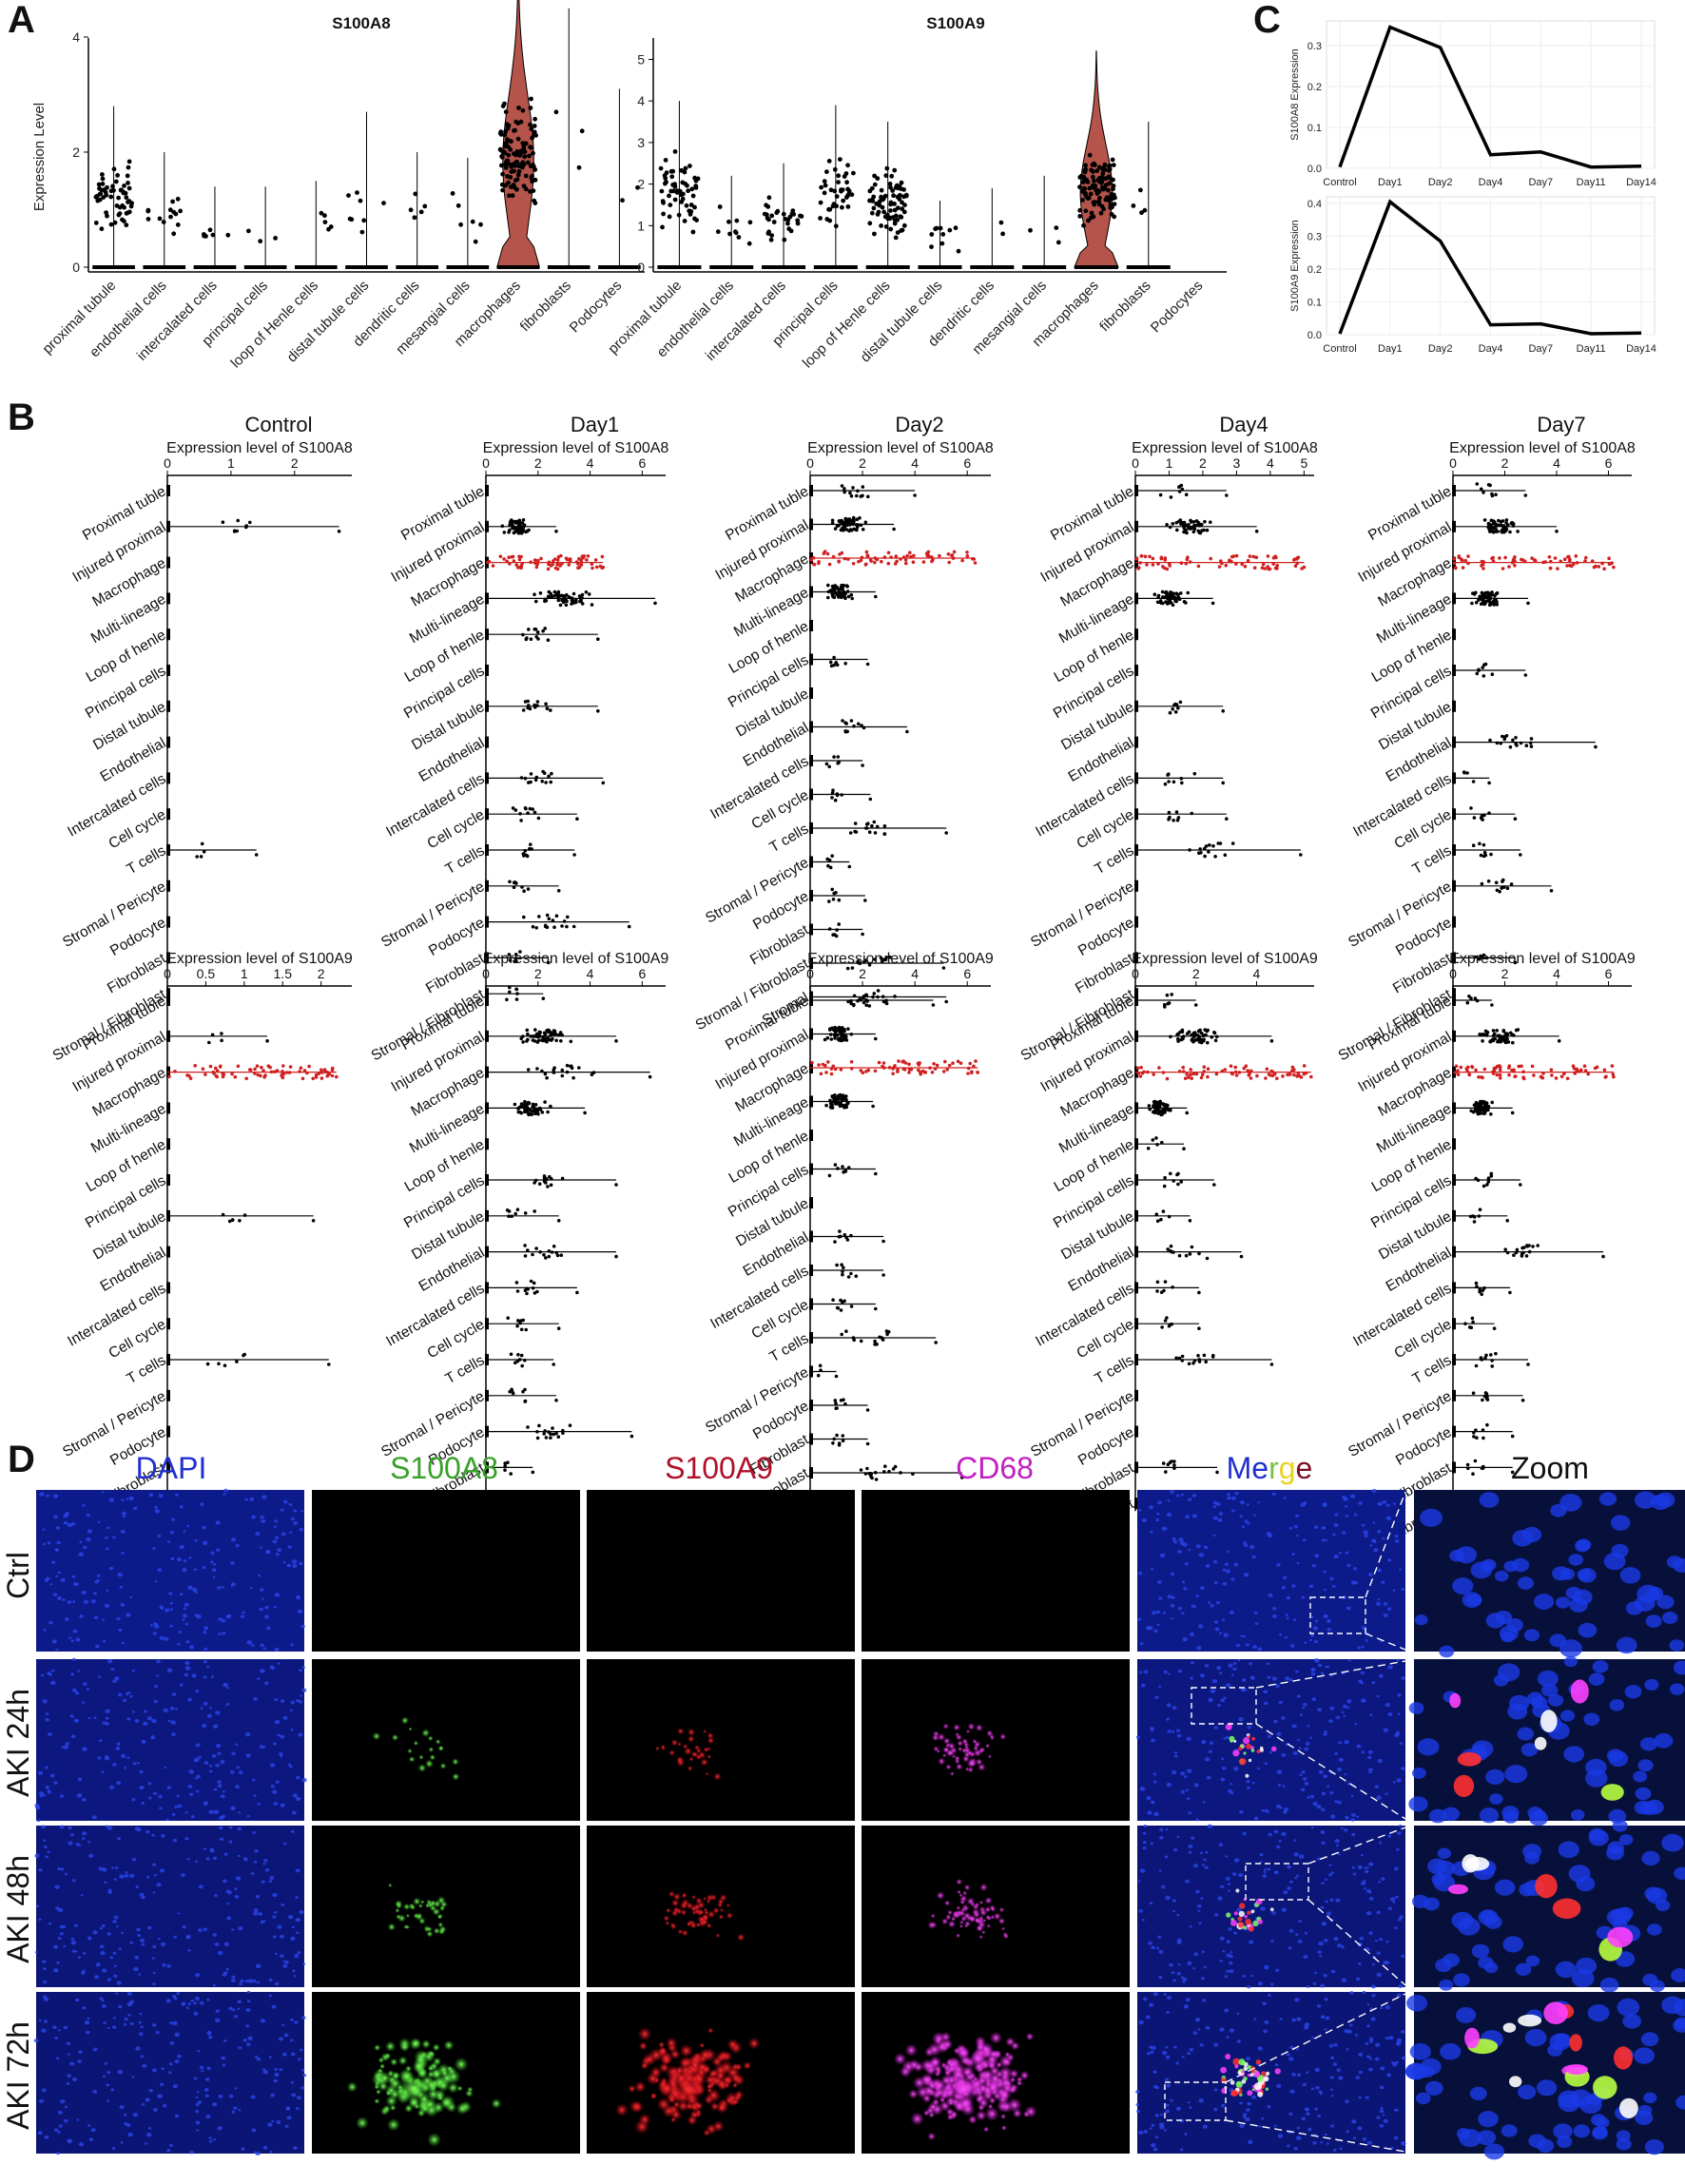  What do you see at coordinates (1084, 806) in the screenshot?
I see `cluster-label: Intercalated cells` at bounding box center [1084, 806].